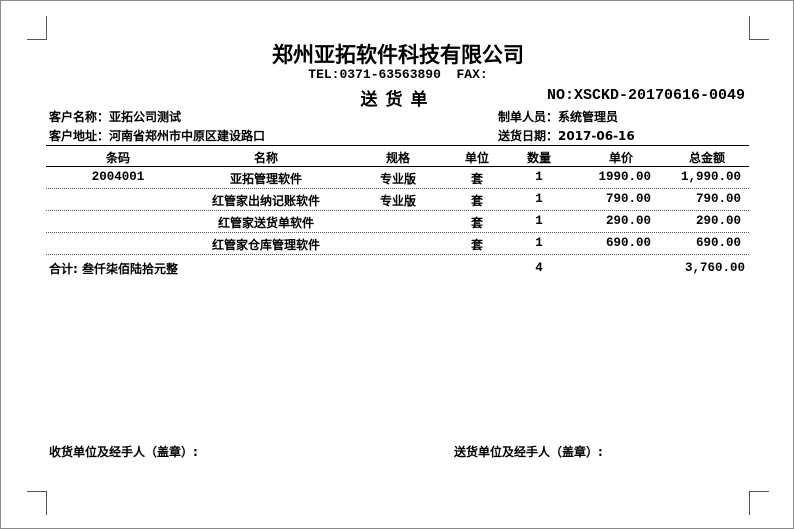  I want to click on cell-amount: 690.00, so click(718, 243).